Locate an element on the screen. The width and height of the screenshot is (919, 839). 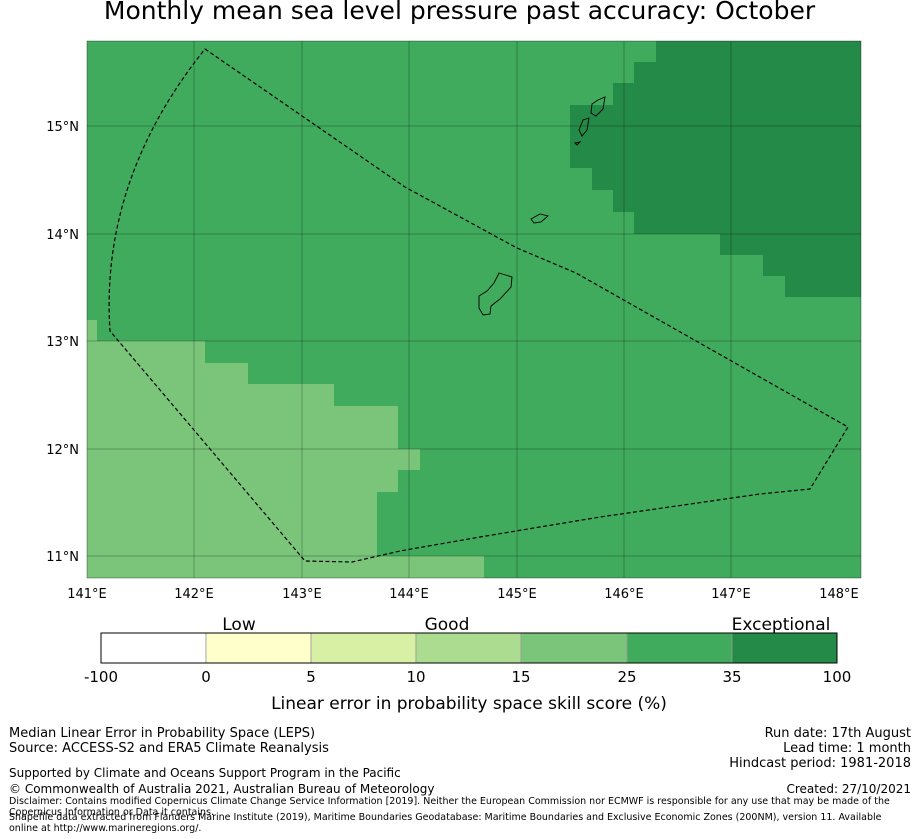
lat-tick: 13°N is located at coordinates (62, 342).